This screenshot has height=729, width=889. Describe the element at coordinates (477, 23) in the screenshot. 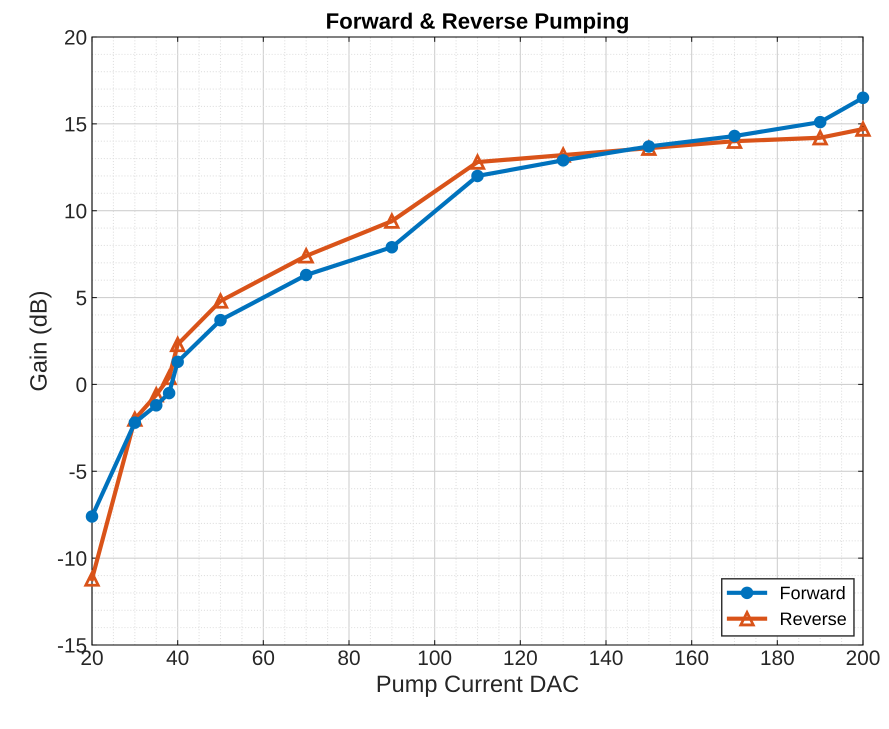

I see `chart-title: Forward & Reverse Pumping` at that location.